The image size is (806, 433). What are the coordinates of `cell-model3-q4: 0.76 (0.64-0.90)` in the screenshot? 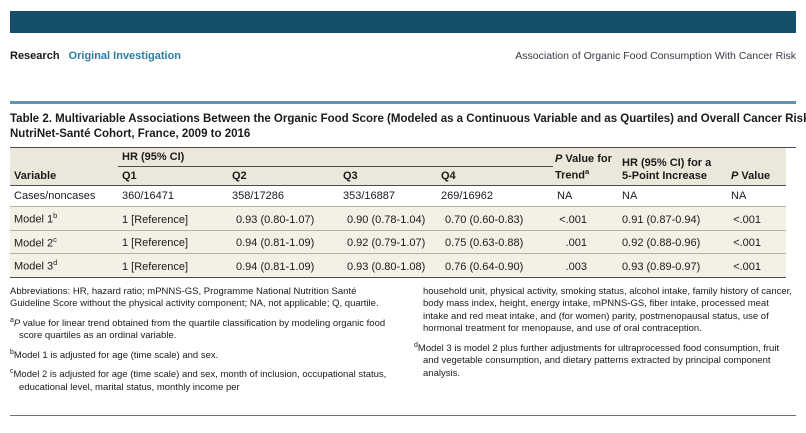 It's located at (484, 266).